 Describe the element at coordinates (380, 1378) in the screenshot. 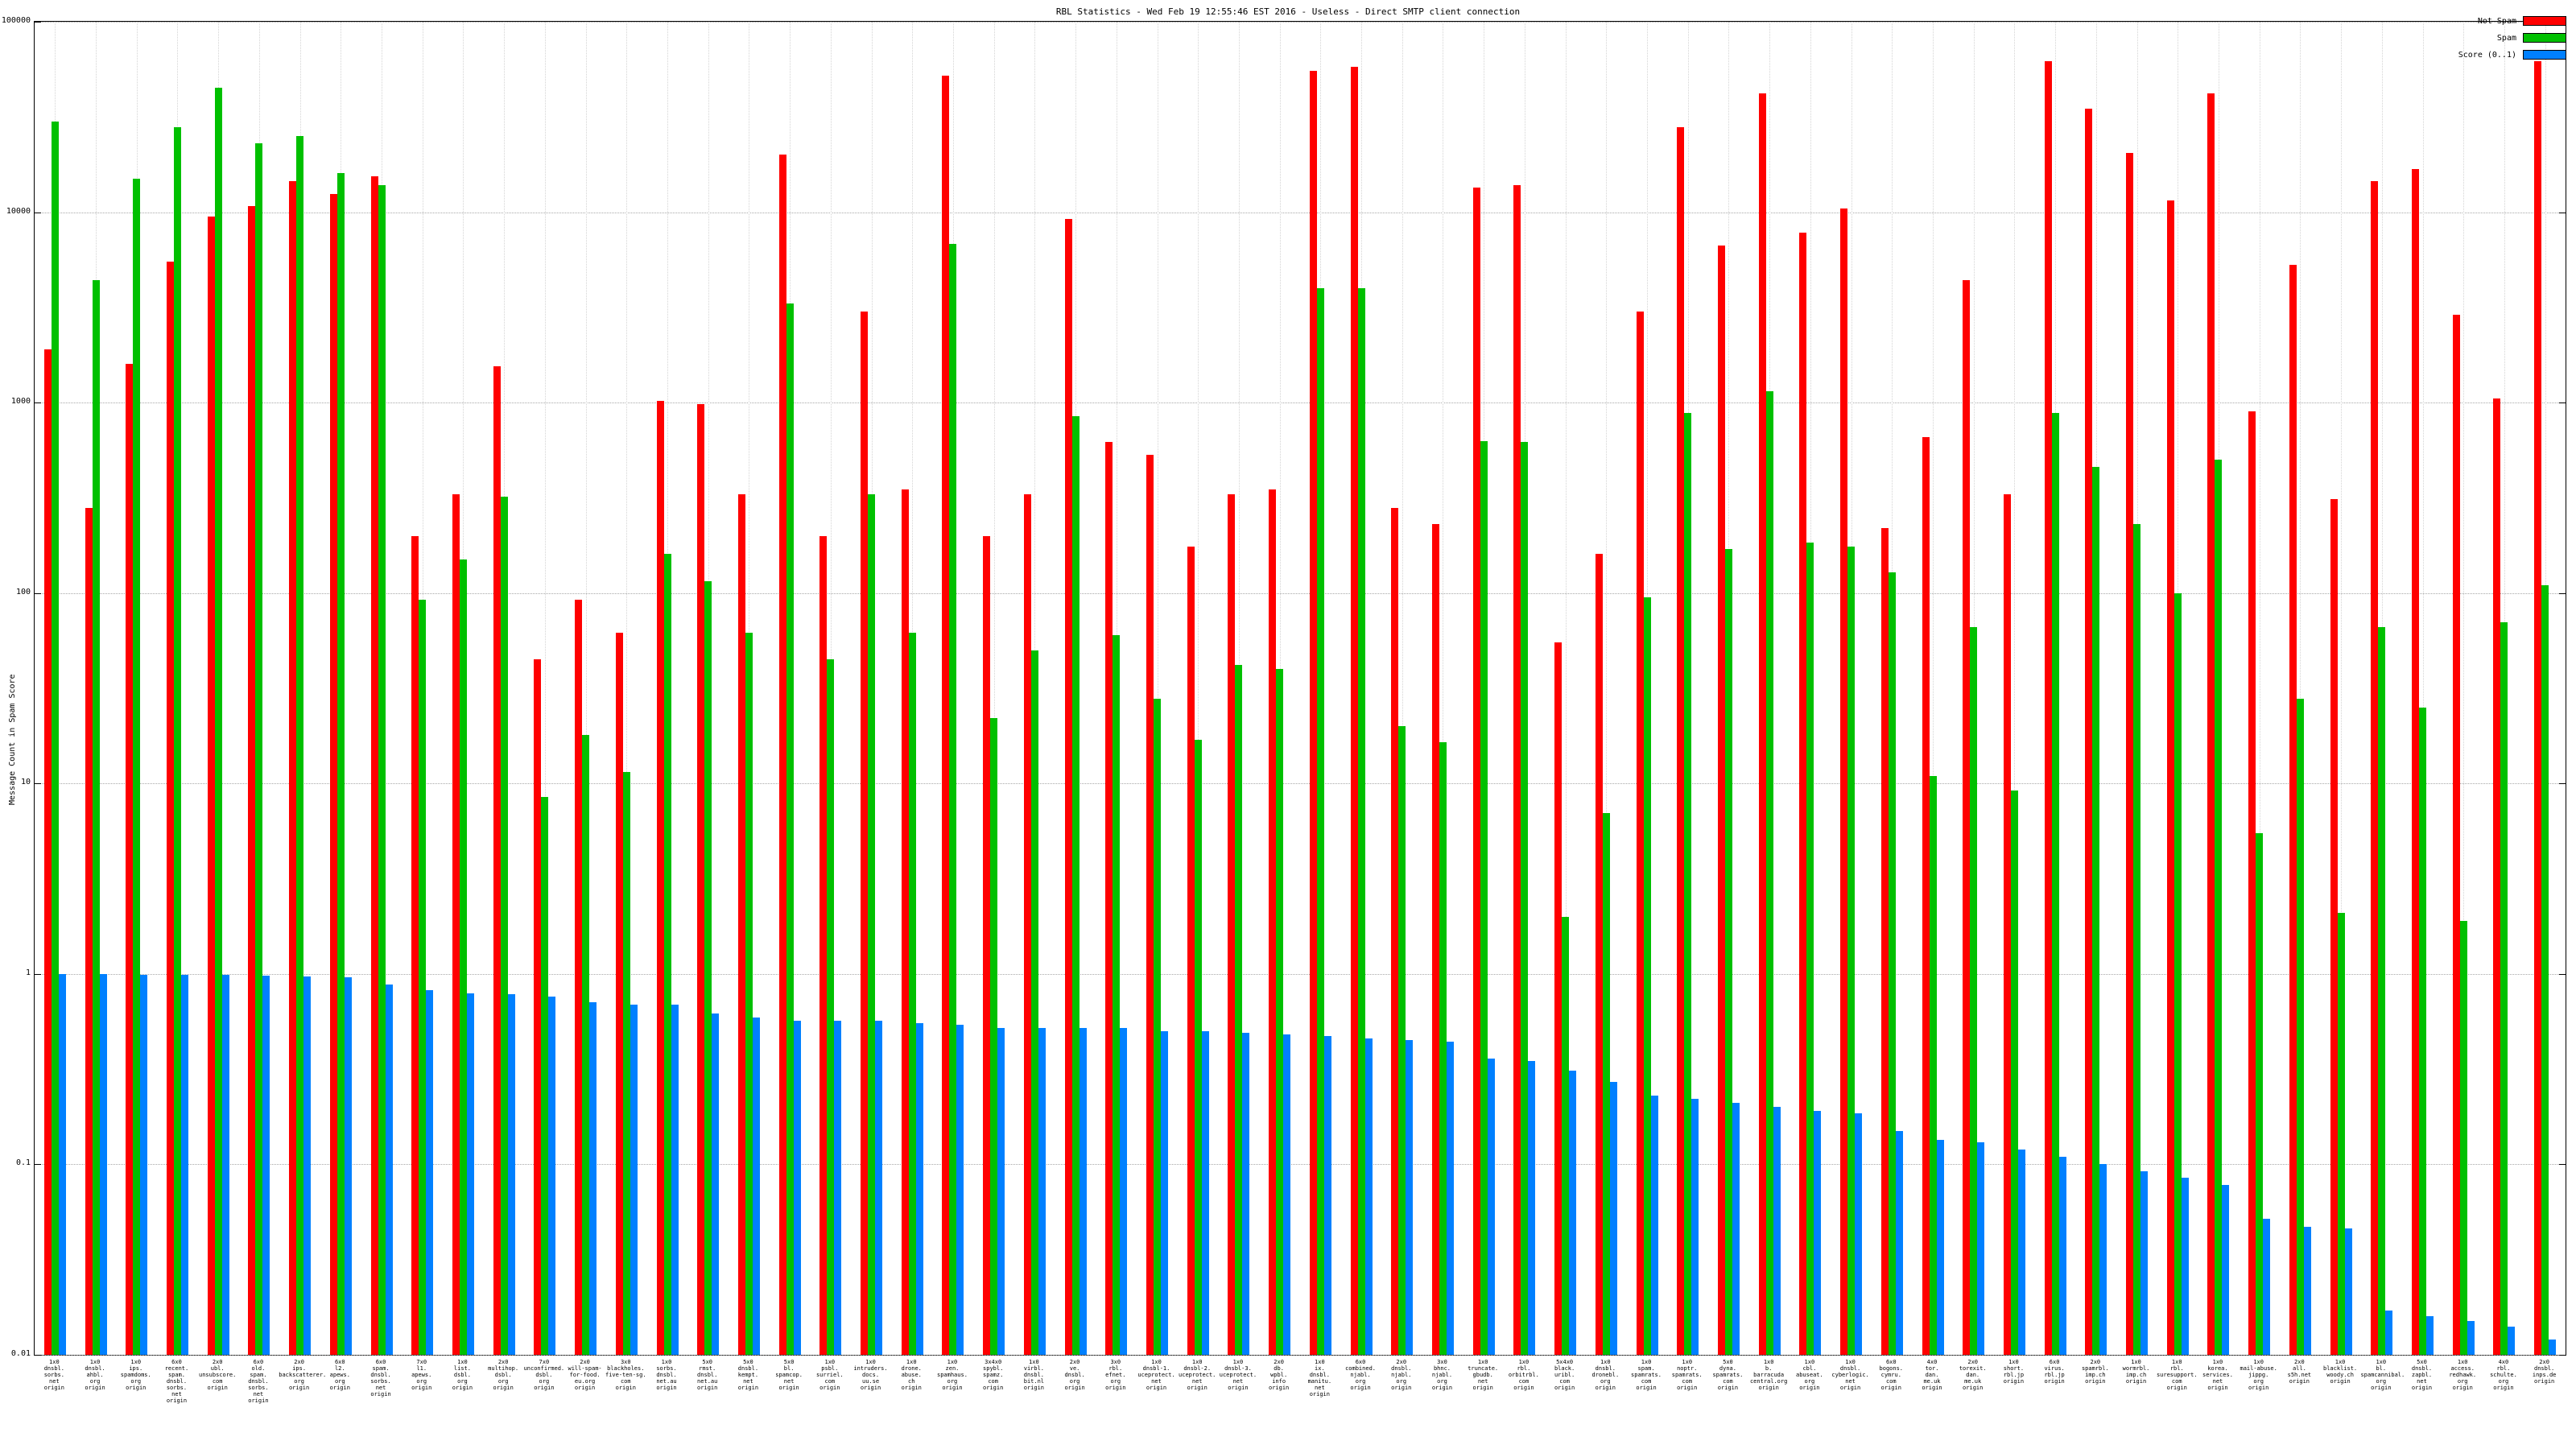

I see `x-axis-label: 6x0 spam. dnsbl. sorbs. net origin` at that location.